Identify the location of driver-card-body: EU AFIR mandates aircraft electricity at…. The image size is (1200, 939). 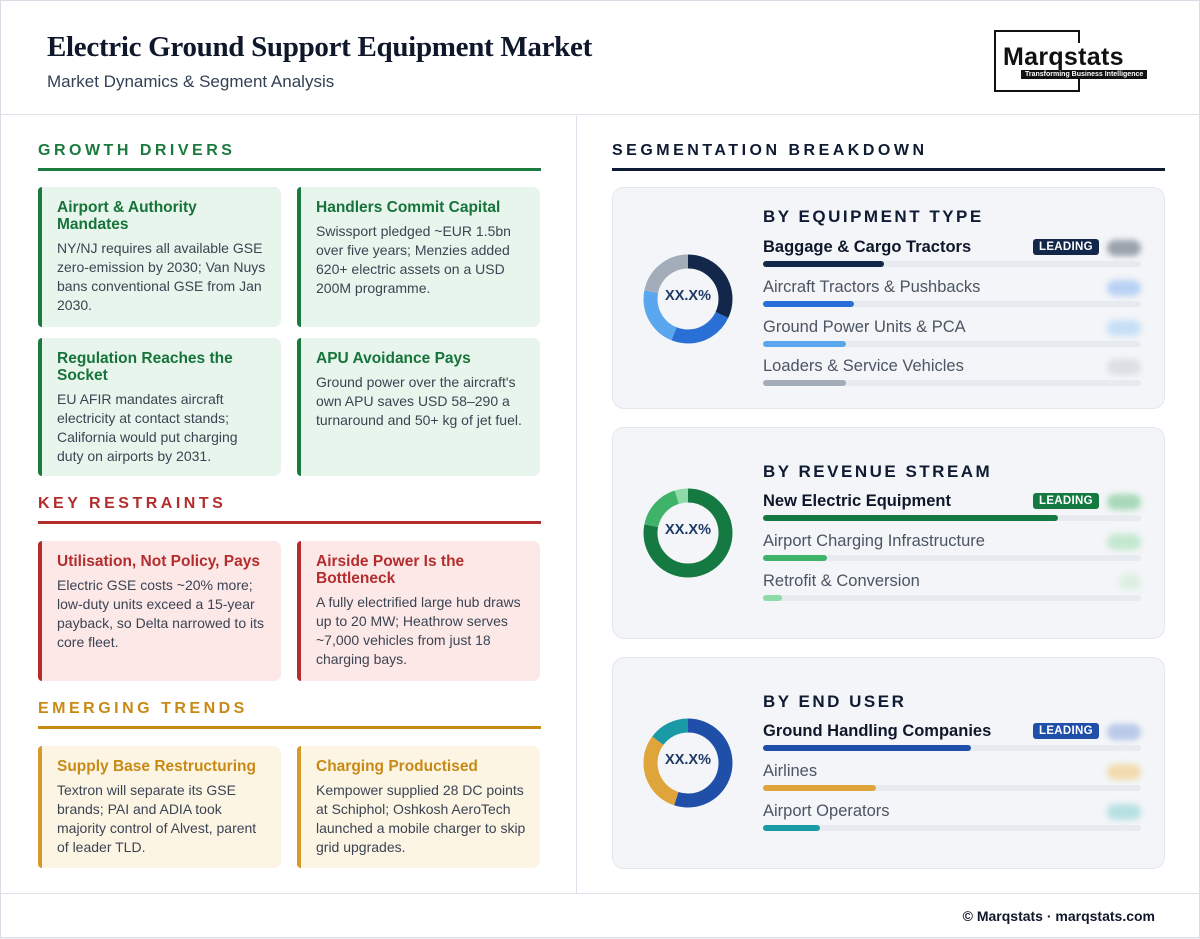
(147, 427).